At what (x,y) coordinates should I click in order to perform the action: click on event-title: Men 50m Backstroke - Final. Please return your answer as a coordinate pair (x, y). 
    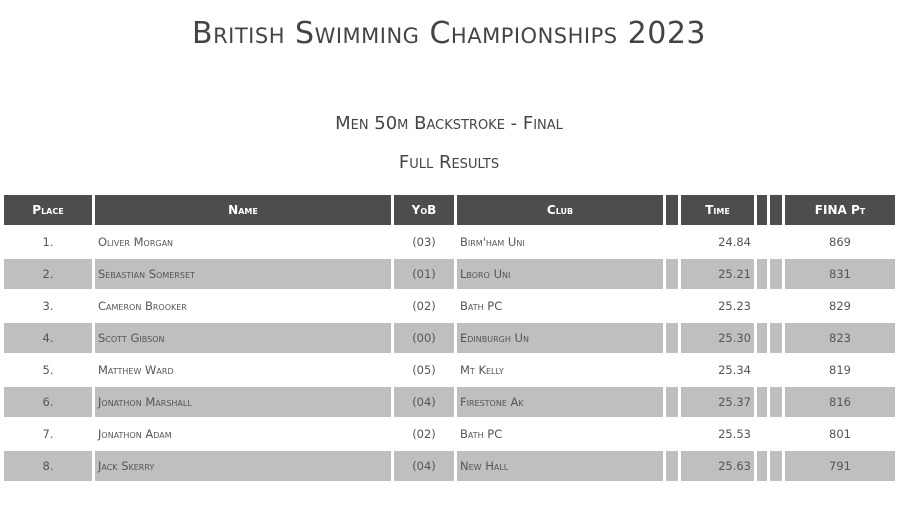
    Looking at the image, I should click on (449, 123).